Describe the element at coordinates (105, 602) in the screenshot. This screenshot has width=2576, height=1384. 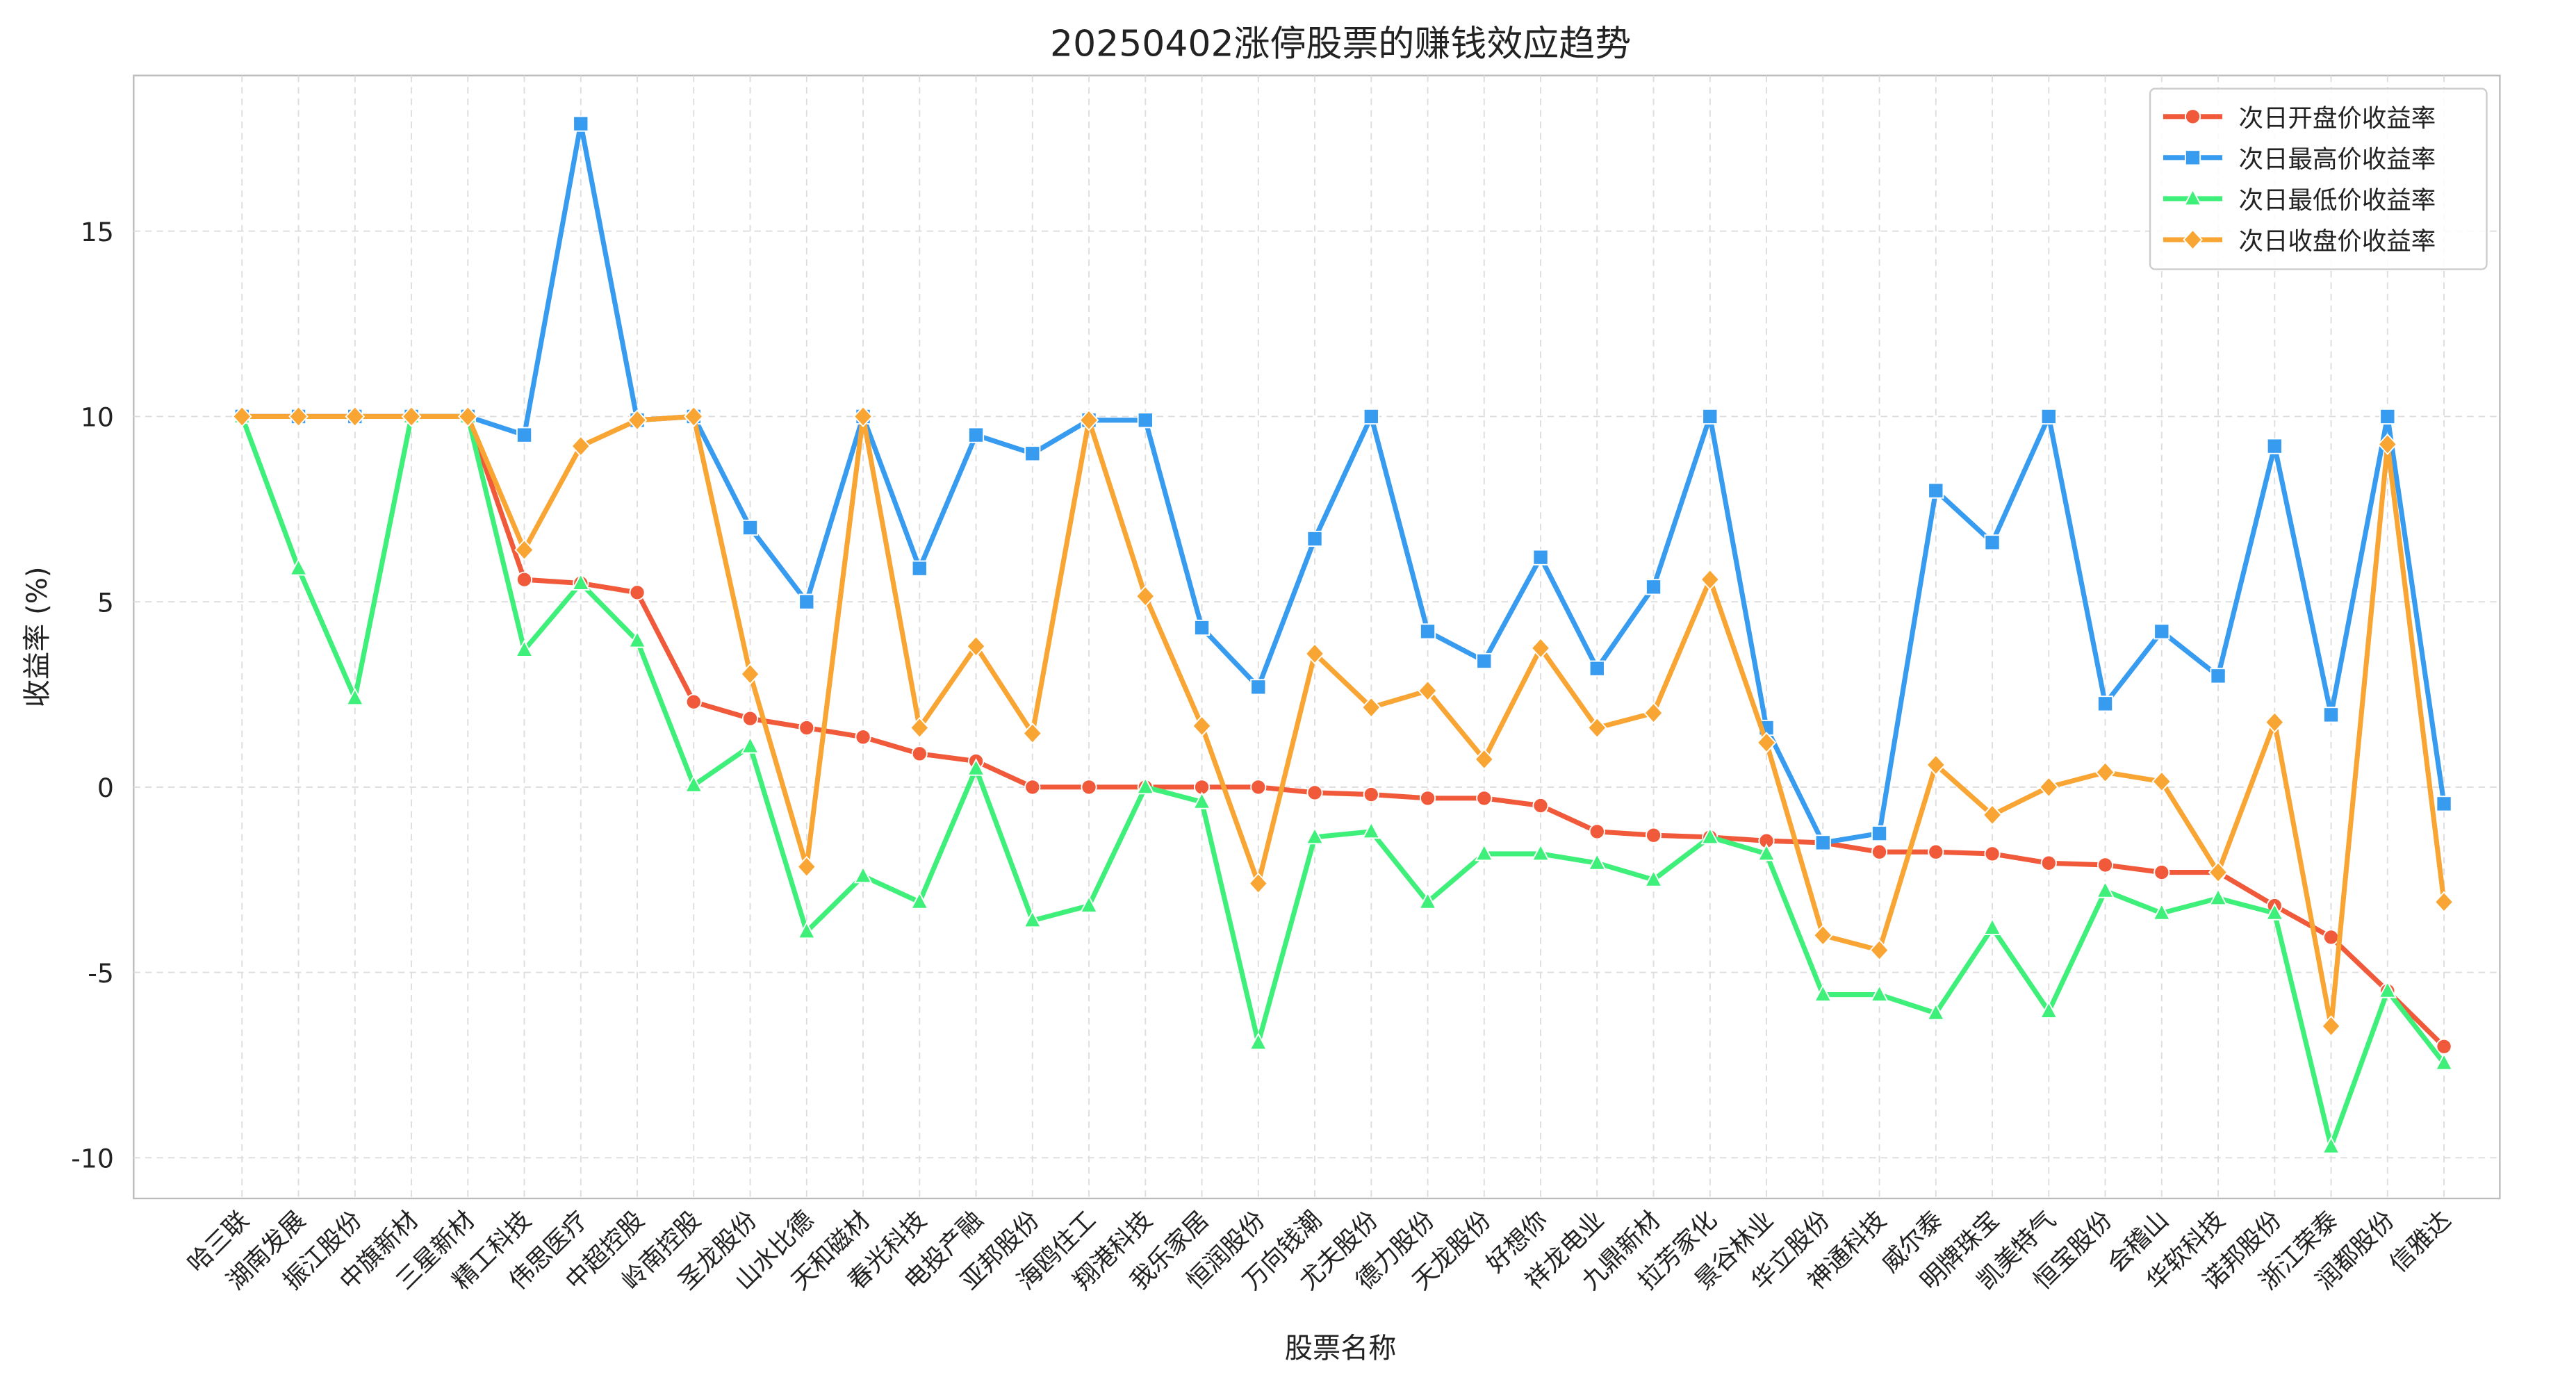
I see `y-tick-label: 5` at that location.